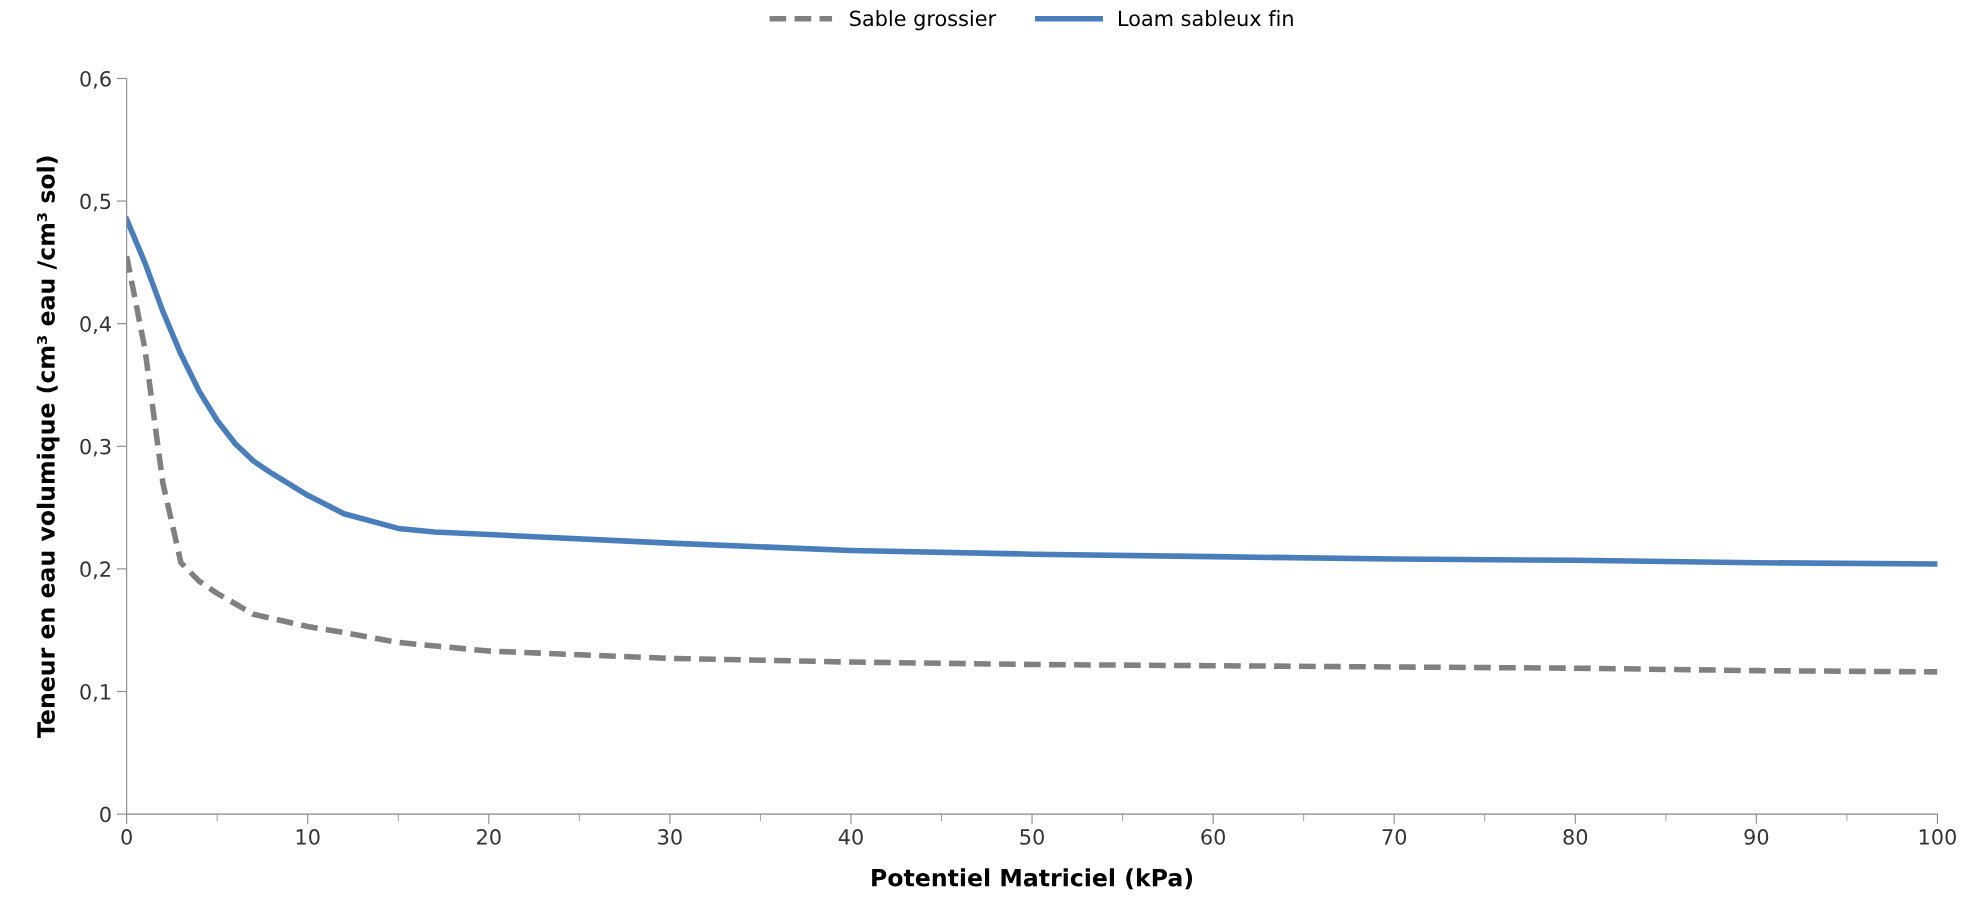 The height and width of the screenshot is (923, 1979). Describe the element at coordinates (1756, 837) in the screenshot. I see `x-tick-label: 90` at that location.